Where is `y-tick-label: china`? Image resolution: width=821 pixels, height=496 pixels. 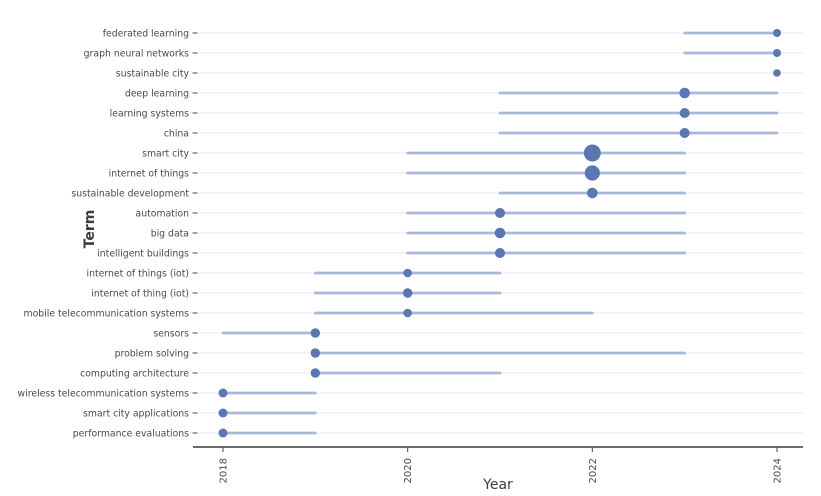 y-tick-label: china is located at coordinates (176, 133).